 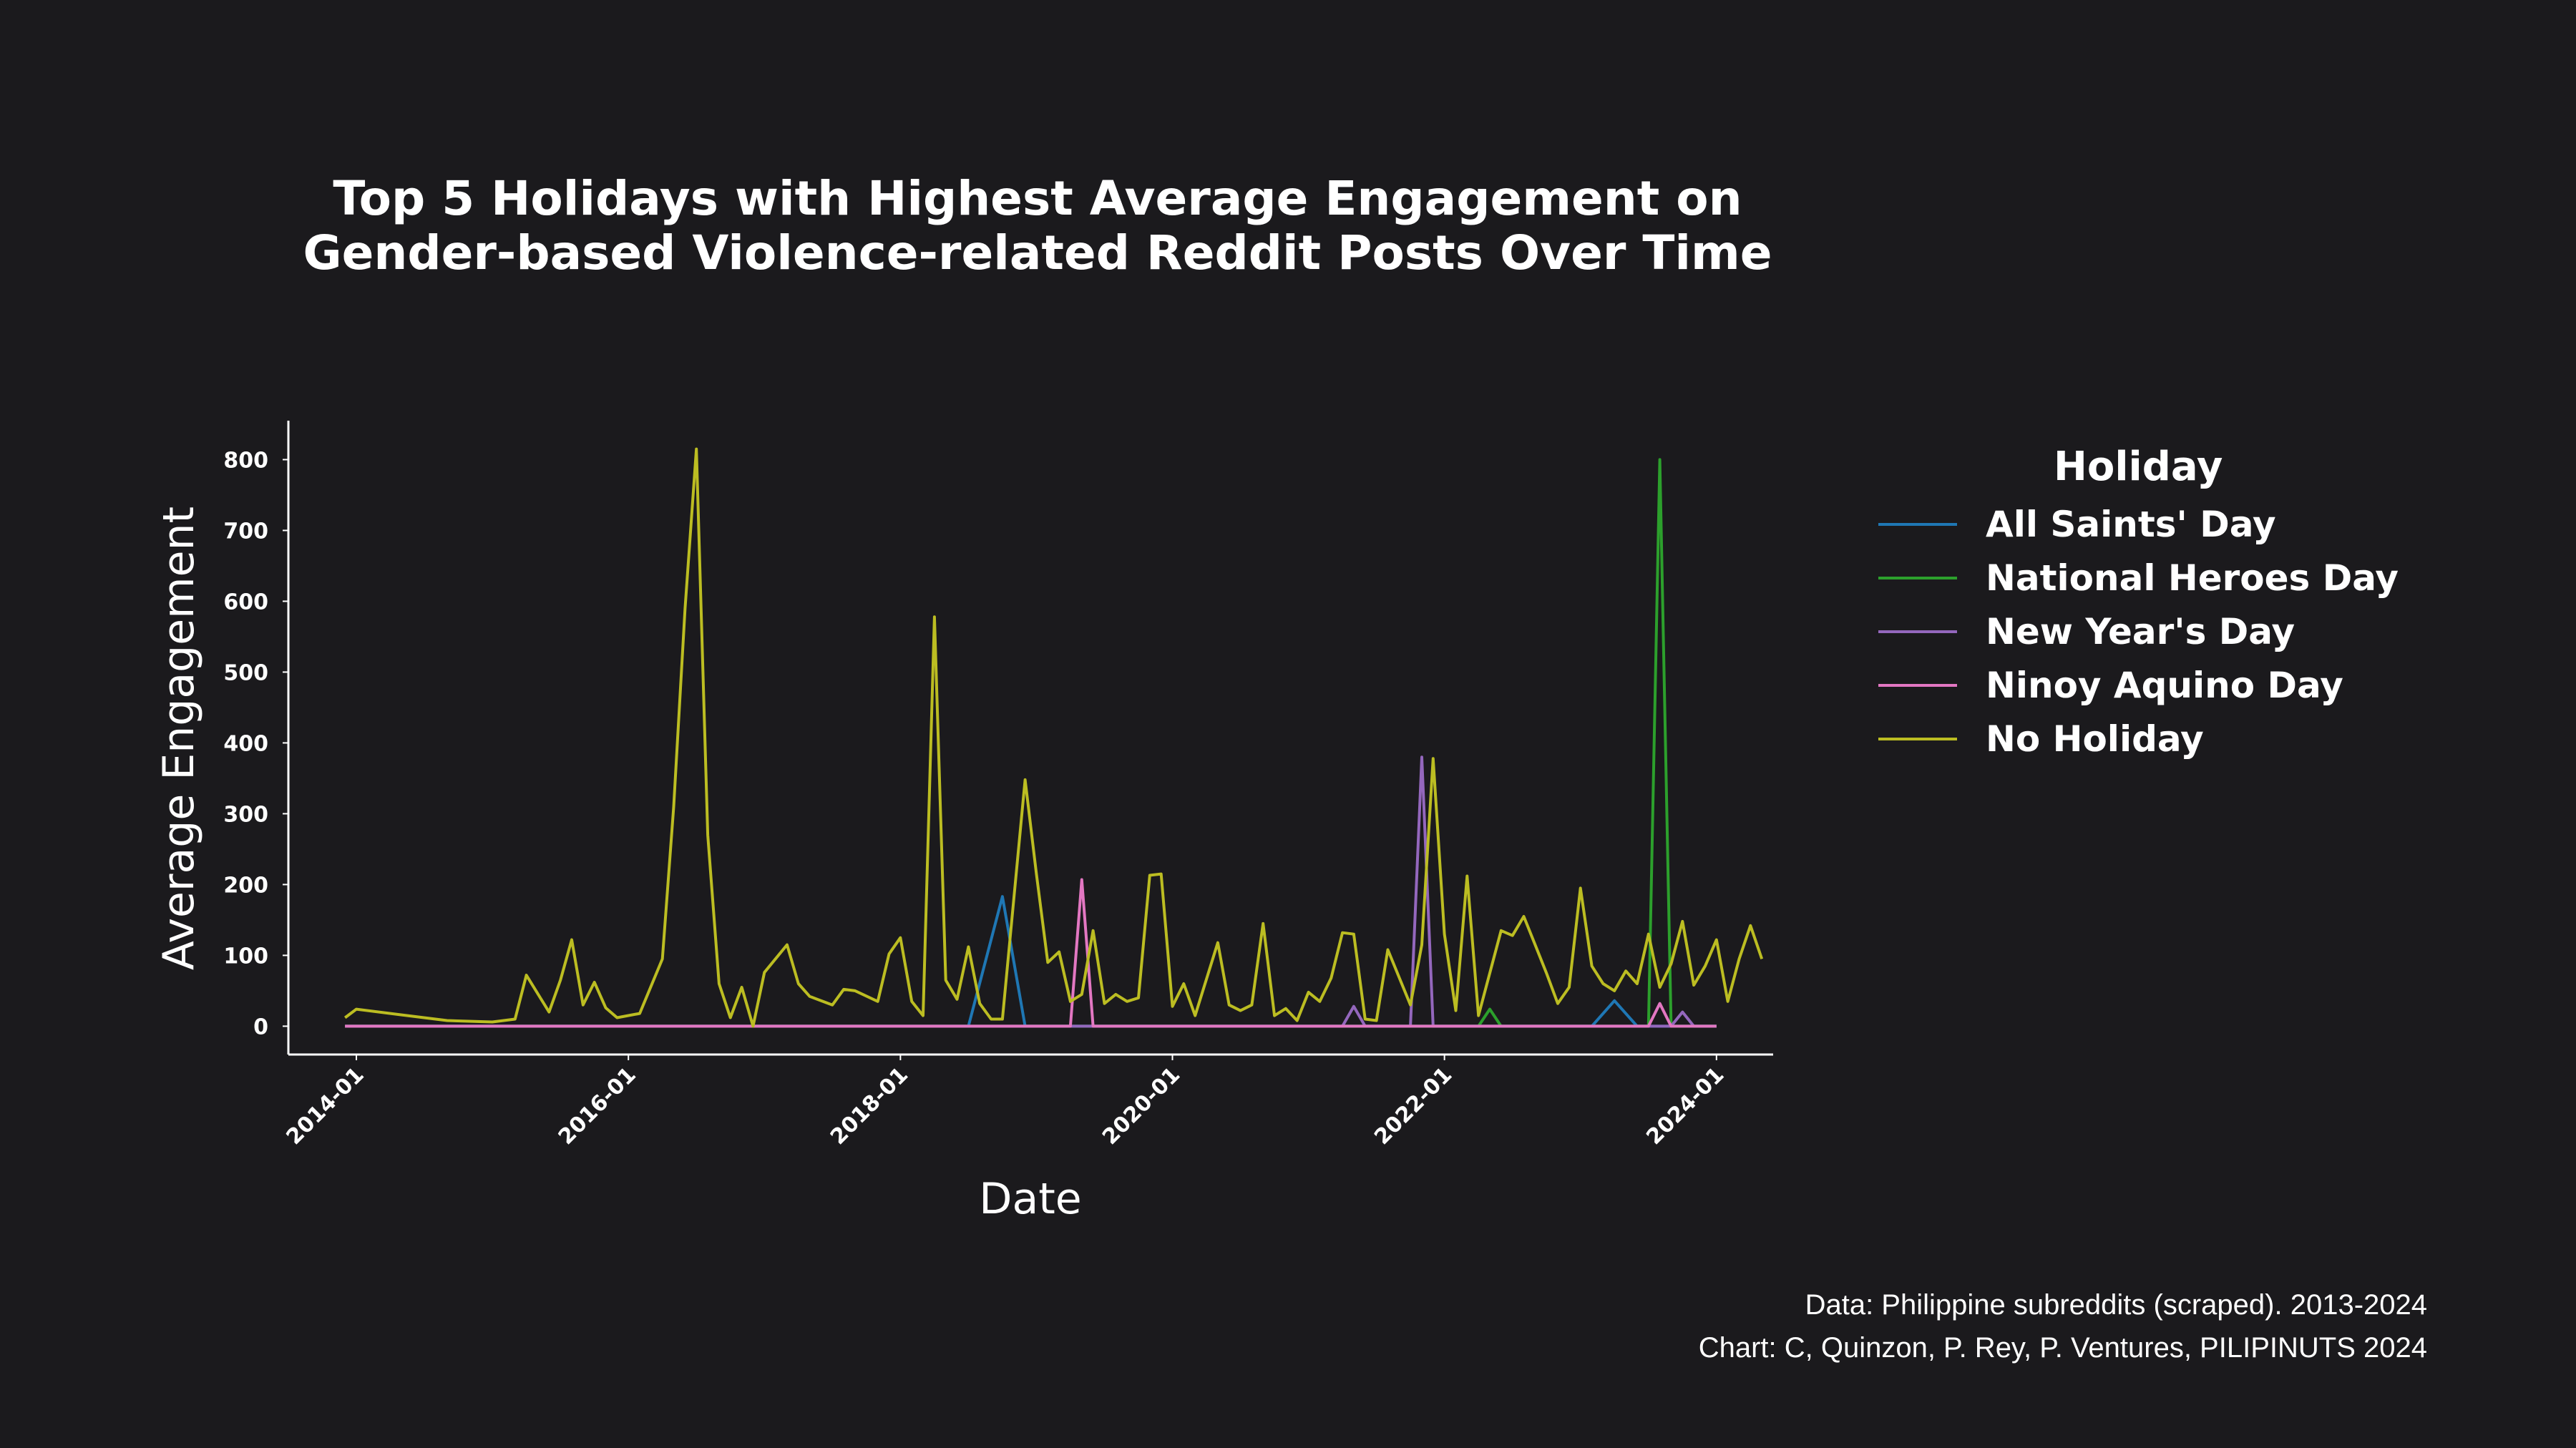 I want to click on y-tick-label: 800, so click(x=245, y=460).